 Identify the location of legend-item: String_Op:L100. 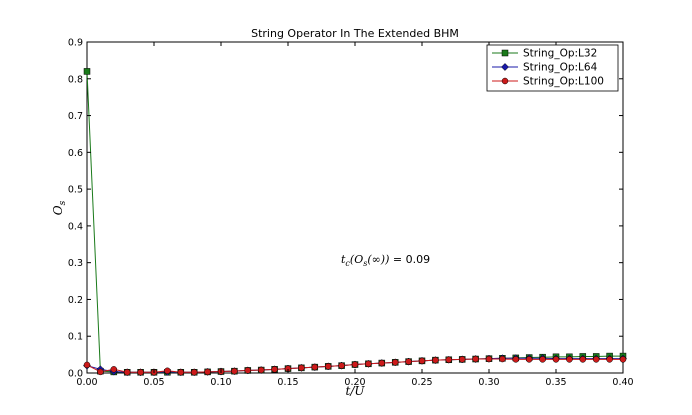
(548, 82).